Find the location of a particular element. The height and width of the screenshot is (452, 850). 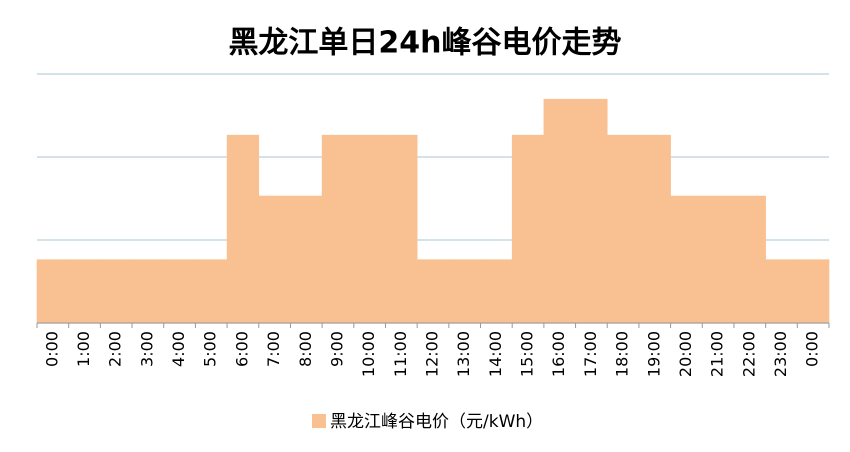

x-tick-label: 17:00 is located at coordinates (590, 354).